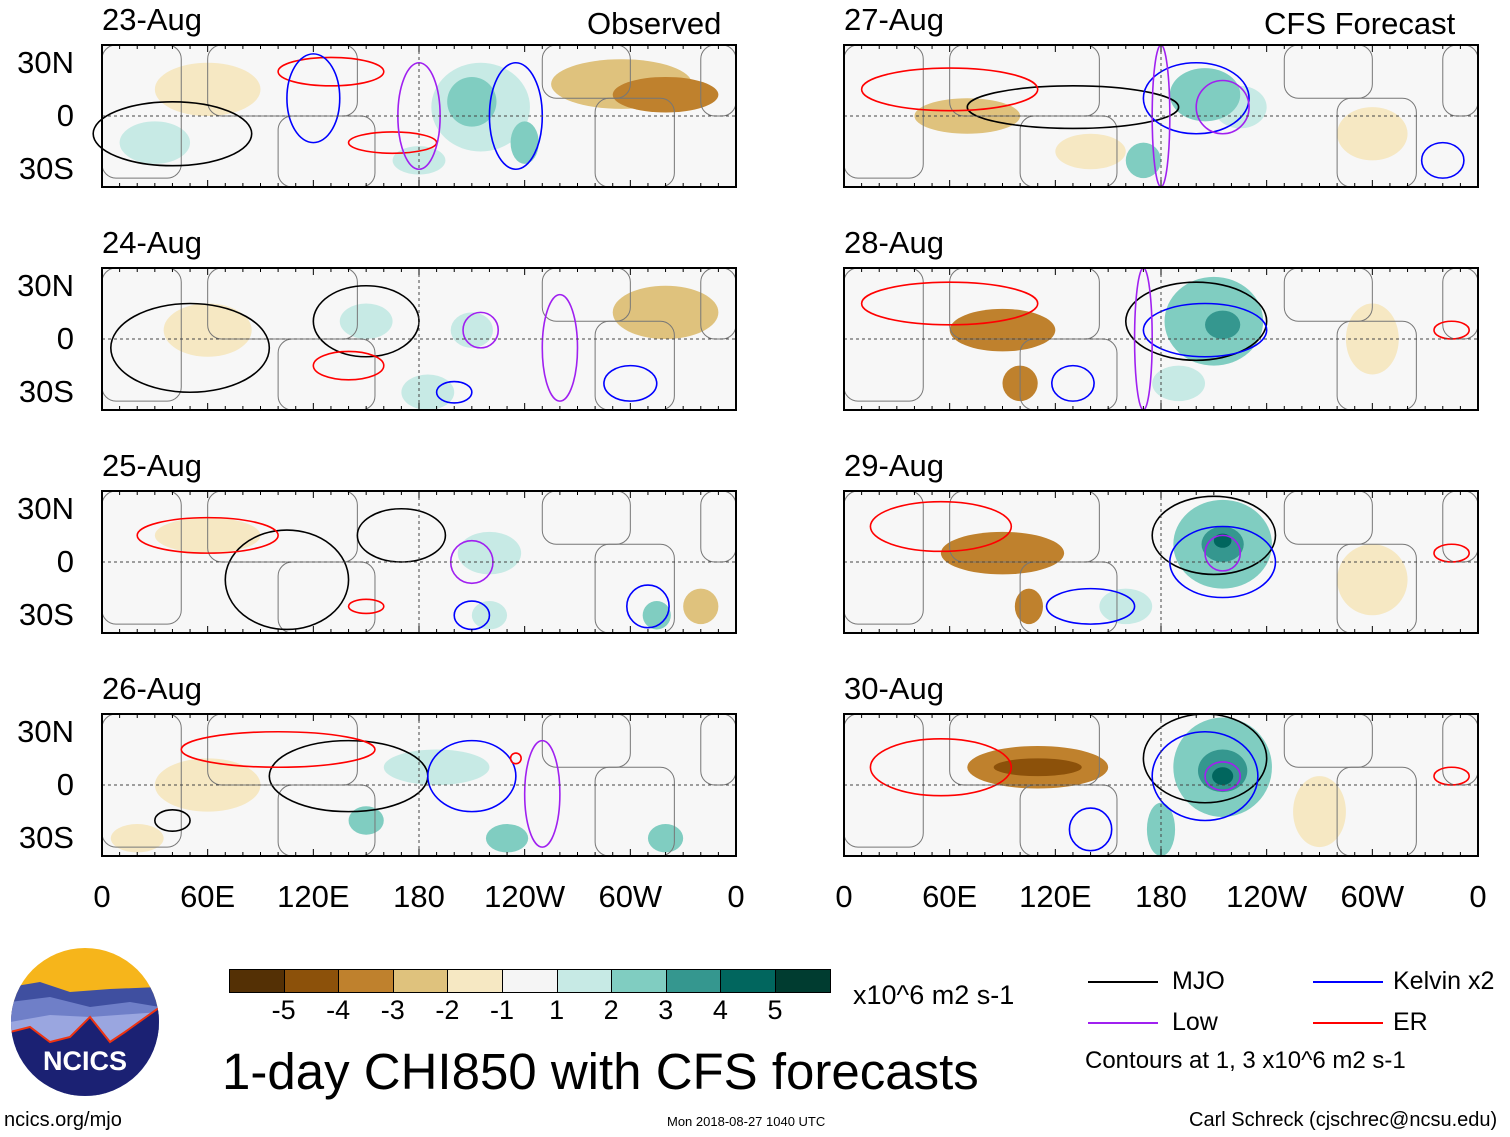  Describe the element at coordinates (313, 896) in the screenshot. I see `lon-label: 120E` at that location.